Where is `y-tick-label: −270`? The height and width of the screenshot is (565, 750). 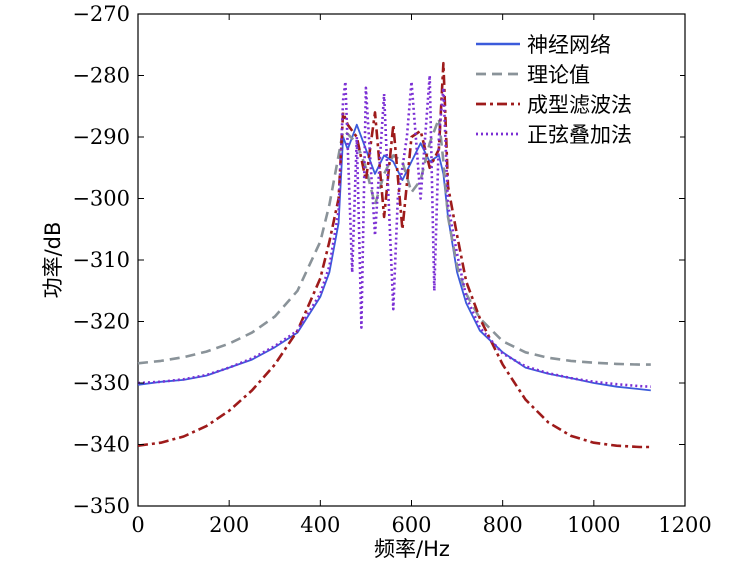 y-tick-label: −270 is located at coordinates (101, 14).